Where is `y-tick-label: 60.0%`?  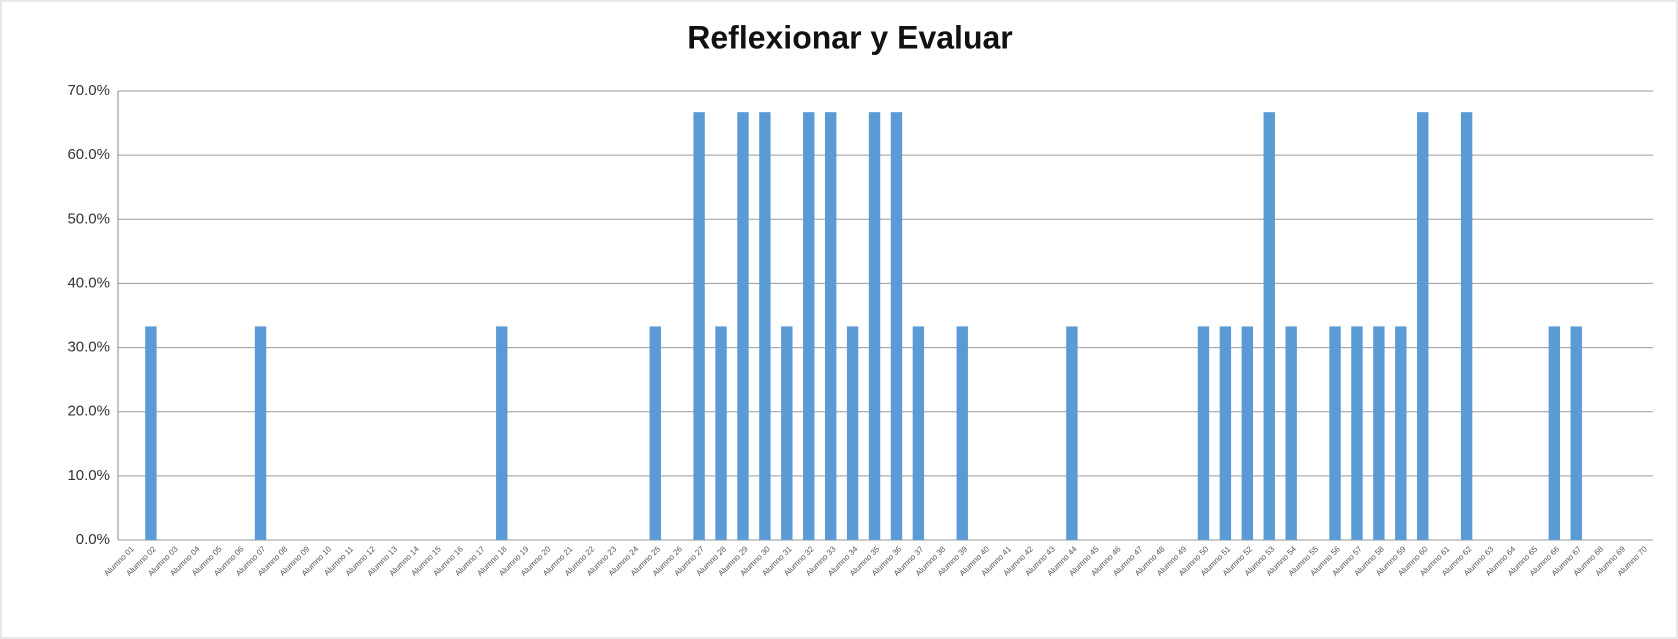 y-tick-label: 60.0% is located at coordinates (88, 154).